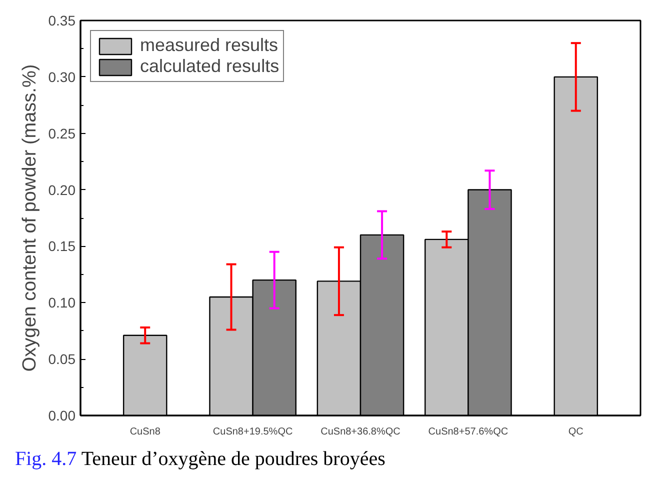  Describe the element at coordinates (62, 133) in the screenshot. I see `y-tick-label: 0.25` at that location.